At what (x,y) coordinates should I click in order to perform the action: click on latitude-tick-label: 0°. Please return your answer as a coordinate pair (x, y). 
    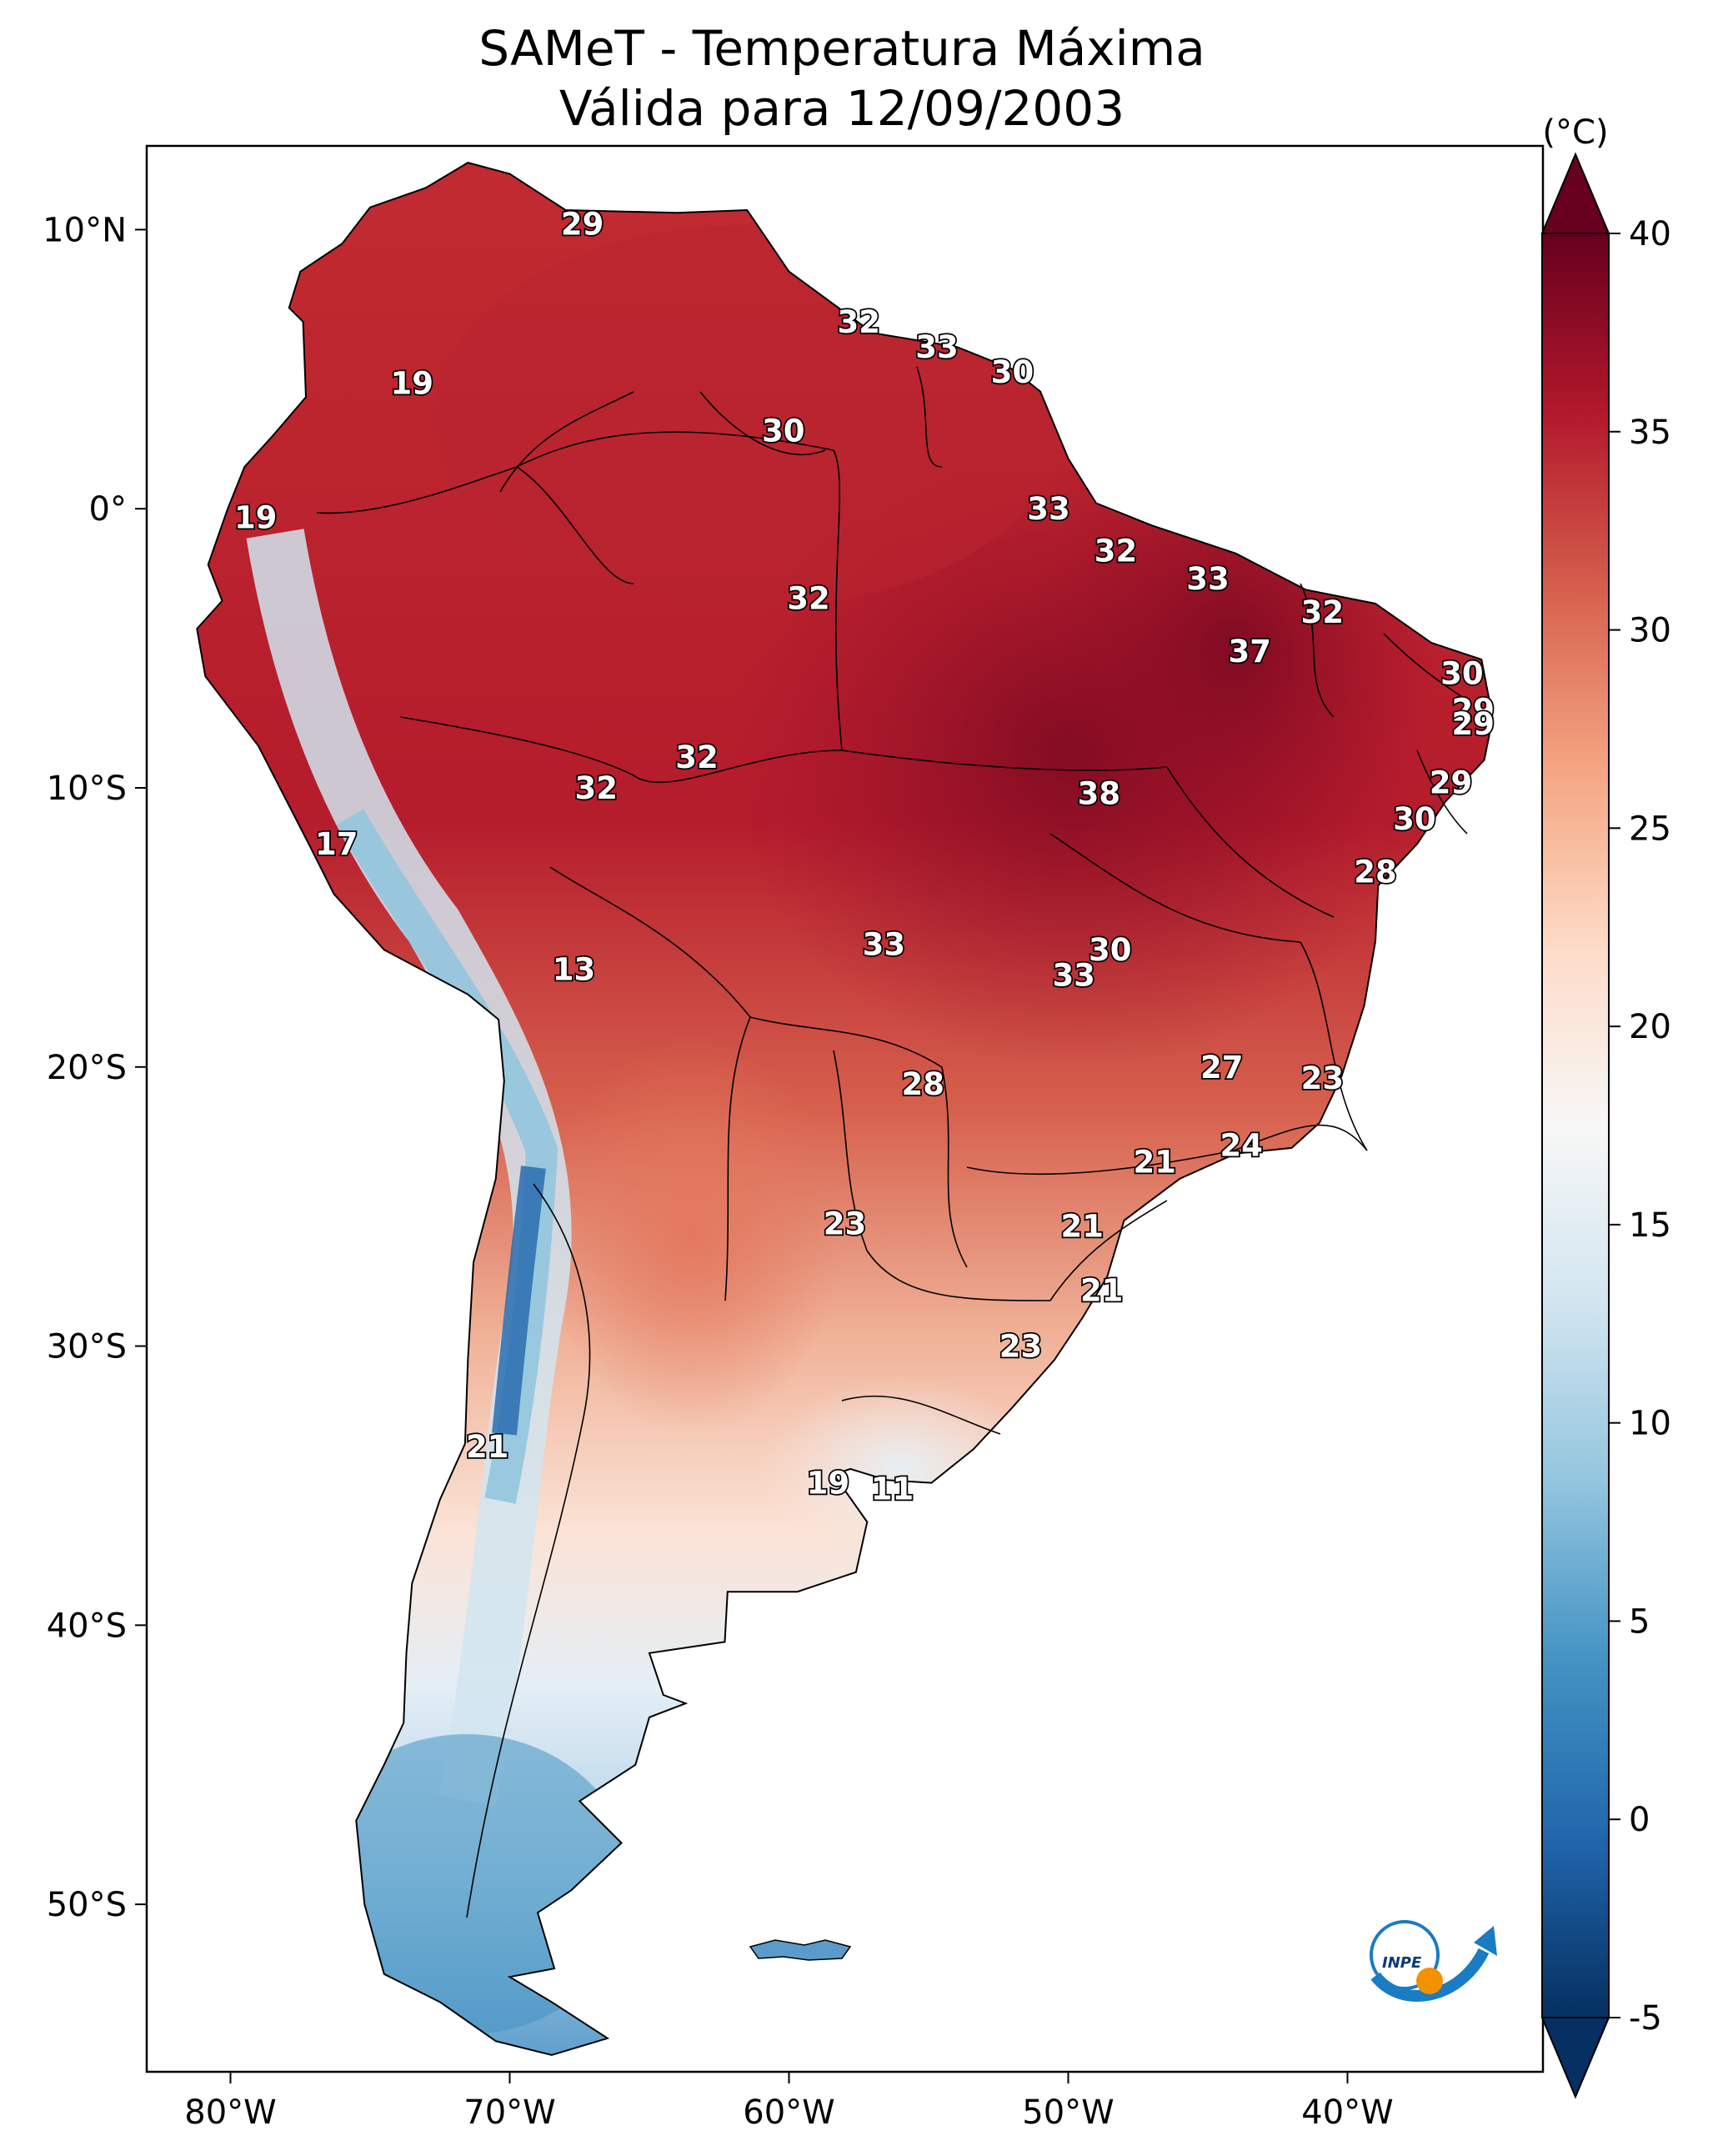
    Looking at the image, I should click on (108, 510).